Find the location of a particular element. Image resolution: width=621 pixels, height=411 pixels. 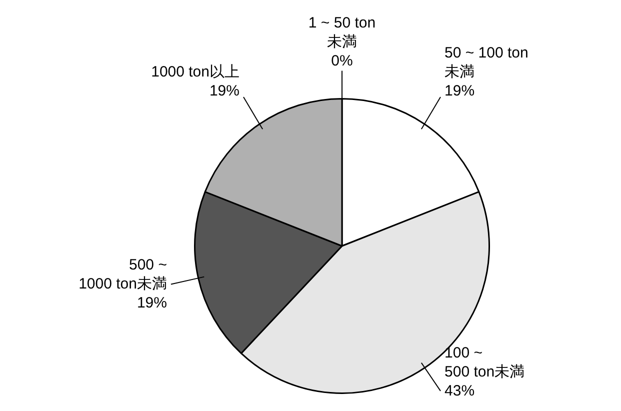

data-label: 43% is located at coordinates (459, 391).